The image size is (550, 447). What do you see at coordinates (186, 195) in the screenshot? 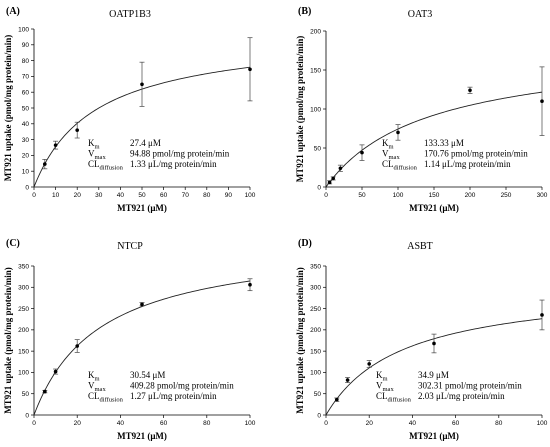
I see `x-tick-label: 70` at bounding box center [186, 195].